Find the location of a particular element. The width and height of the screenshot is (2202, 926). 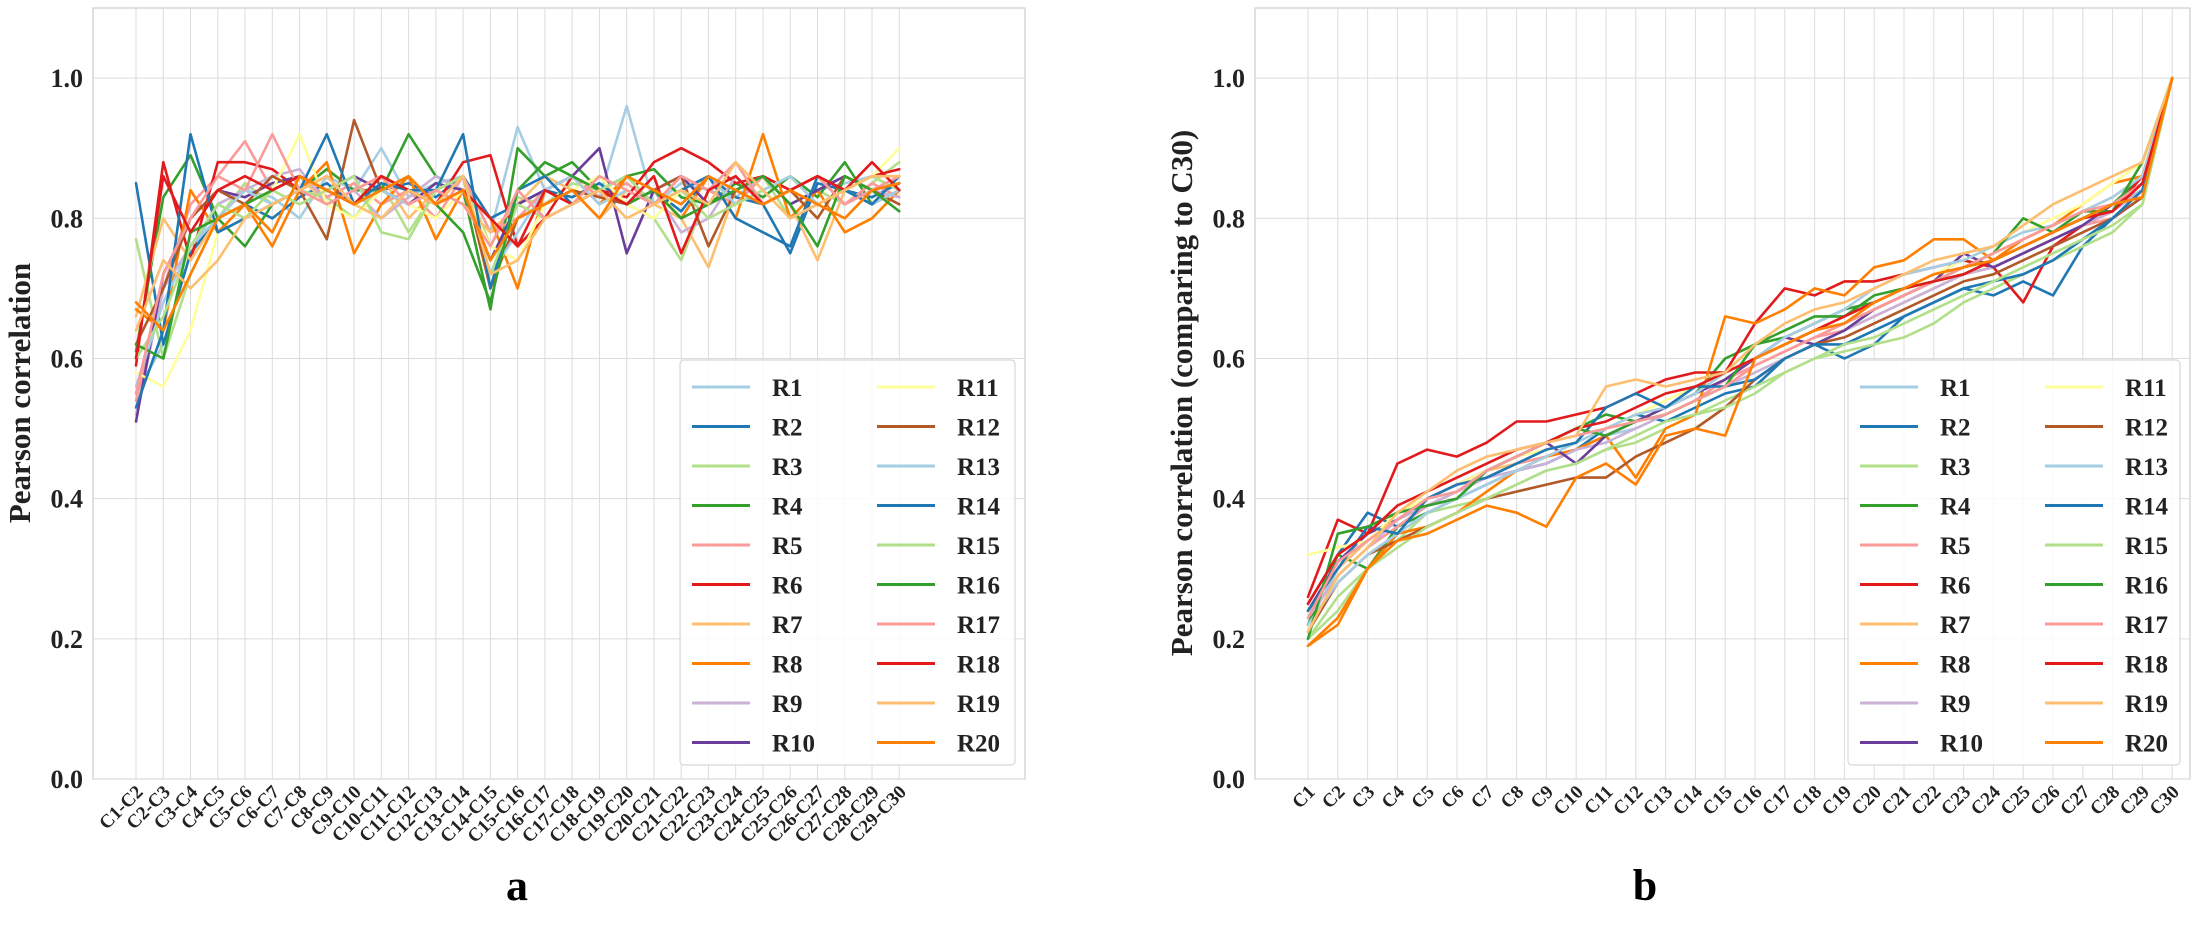

panel-b-legend-label-R13: R13 is located at coordinates (2146, 467).